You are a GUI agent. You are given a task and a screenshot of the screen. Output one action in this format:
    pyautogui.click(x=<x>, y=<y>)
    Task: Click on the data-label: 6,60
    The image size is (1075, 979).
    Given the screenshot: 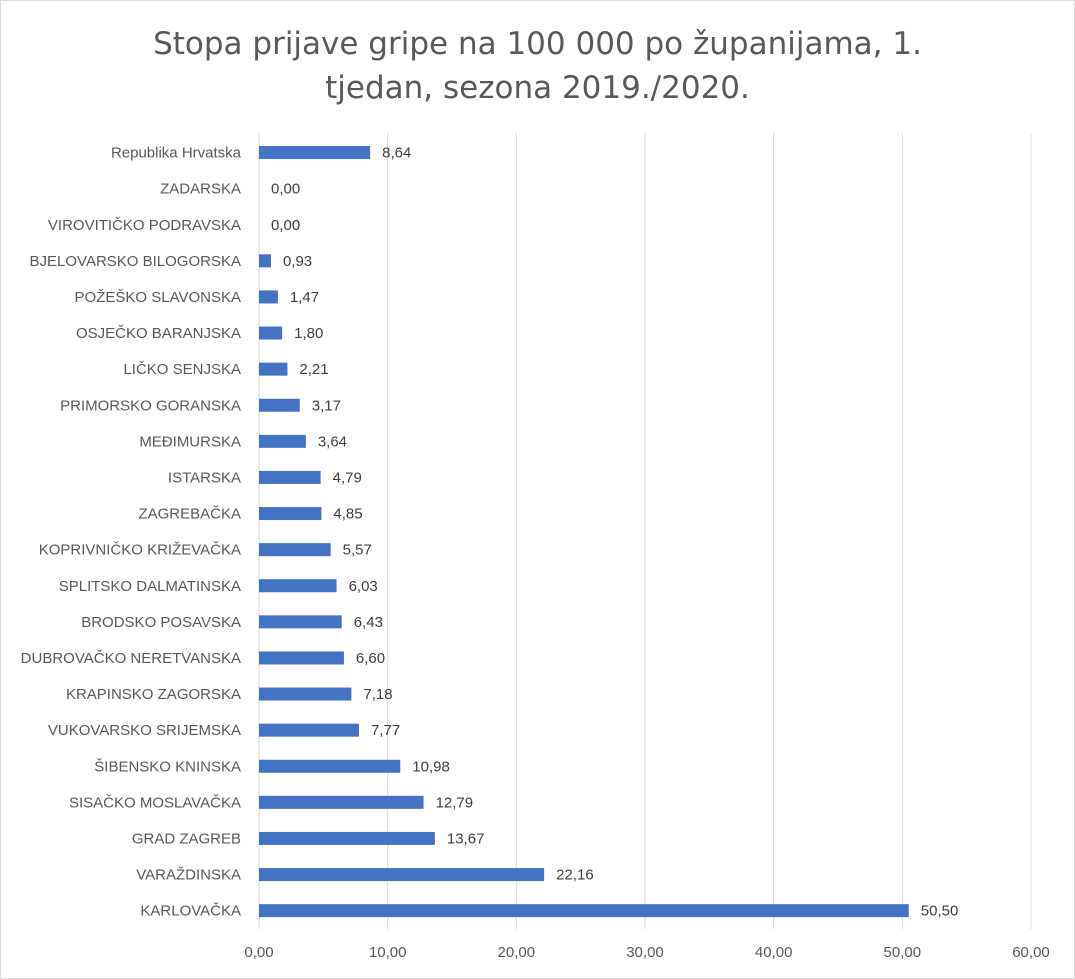 What is the action you would take?
    pyautogui.click(x=370, y=658)
    